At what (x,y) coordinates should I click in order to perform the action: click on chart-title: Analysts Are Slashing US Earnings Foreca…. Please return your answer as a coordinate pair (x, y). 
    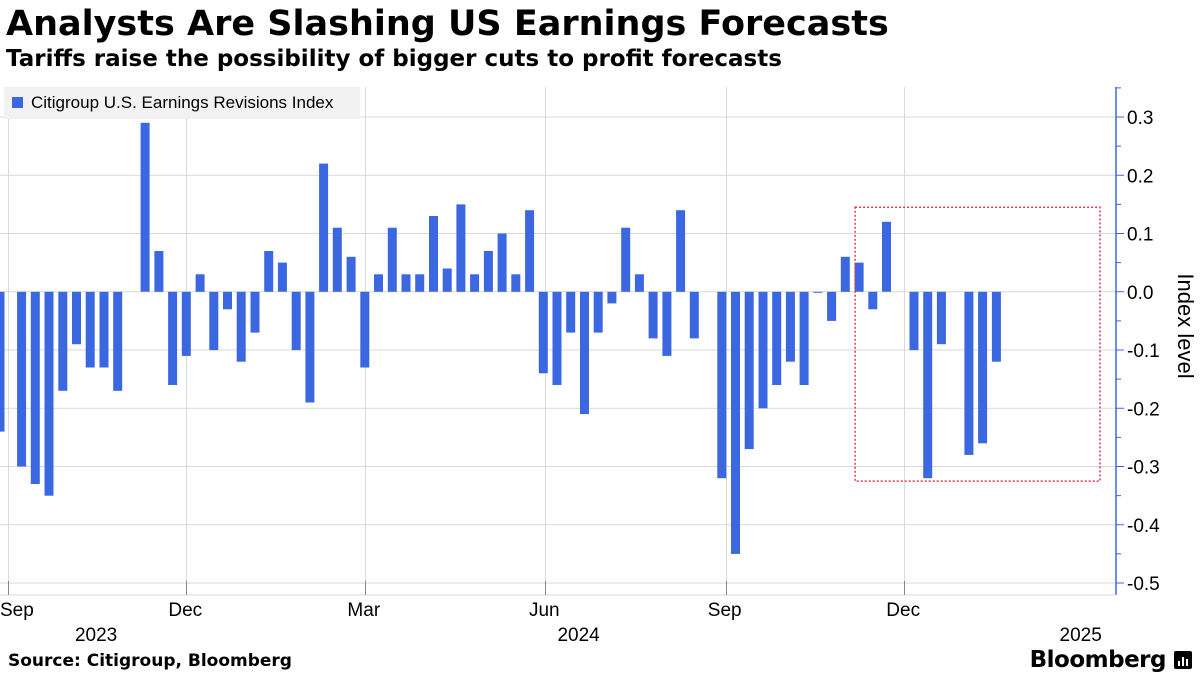
    Looking at the image, I should click on (447, 24).